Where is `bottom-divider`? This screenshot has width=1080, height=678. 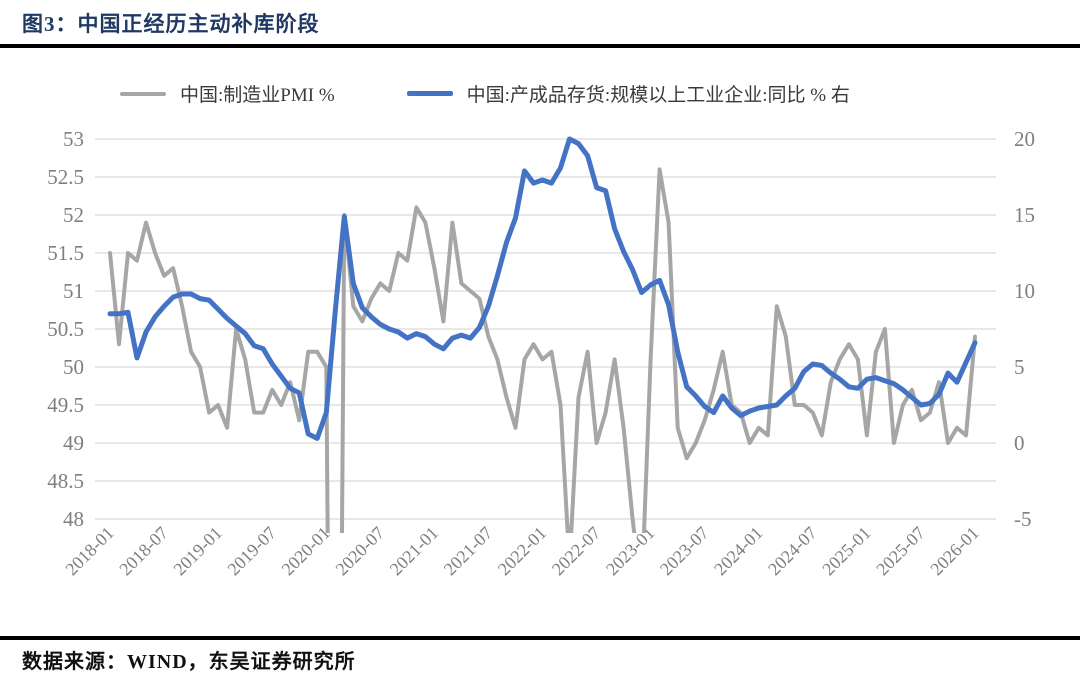
bottom-divider is located at coordinates (540, 638).